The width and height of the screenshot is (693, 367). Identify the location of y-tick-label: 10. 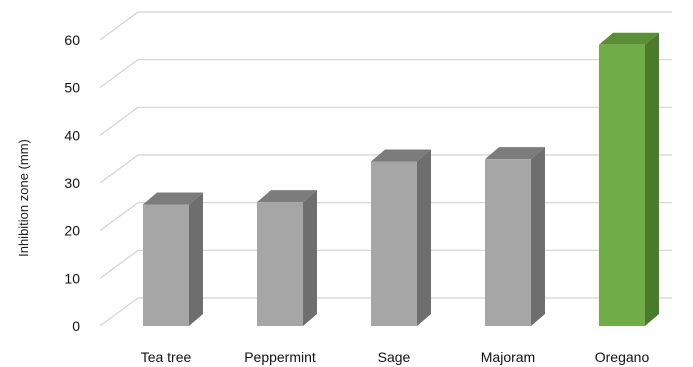
(72, 278).